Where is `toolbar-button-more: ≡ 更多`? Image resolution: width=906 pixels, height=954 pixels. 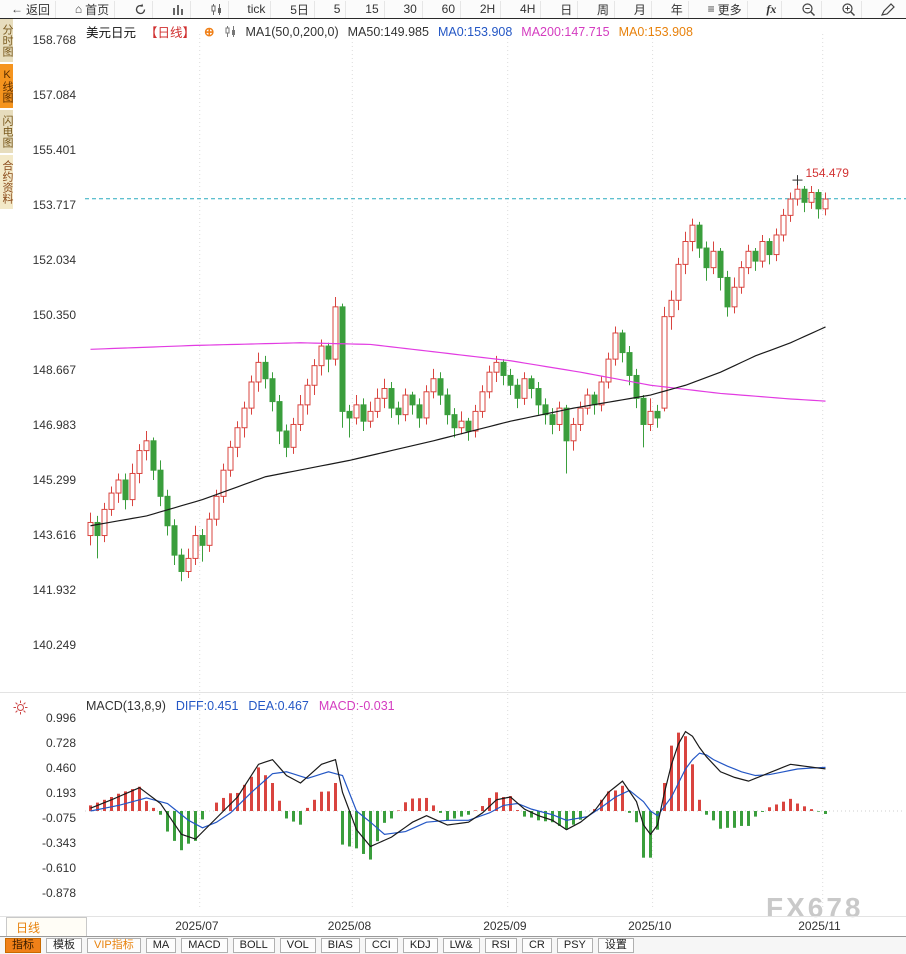
toolbar-button-more: ≡ 更多 is located at coordinates (725, 9).